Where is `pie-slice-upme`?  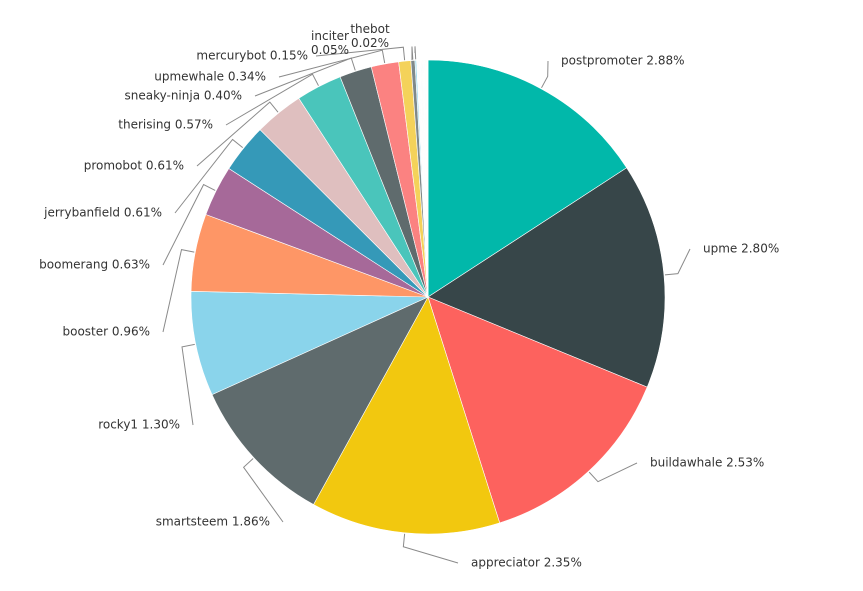 pie-slice-upme is located at coordinates (546, 277).